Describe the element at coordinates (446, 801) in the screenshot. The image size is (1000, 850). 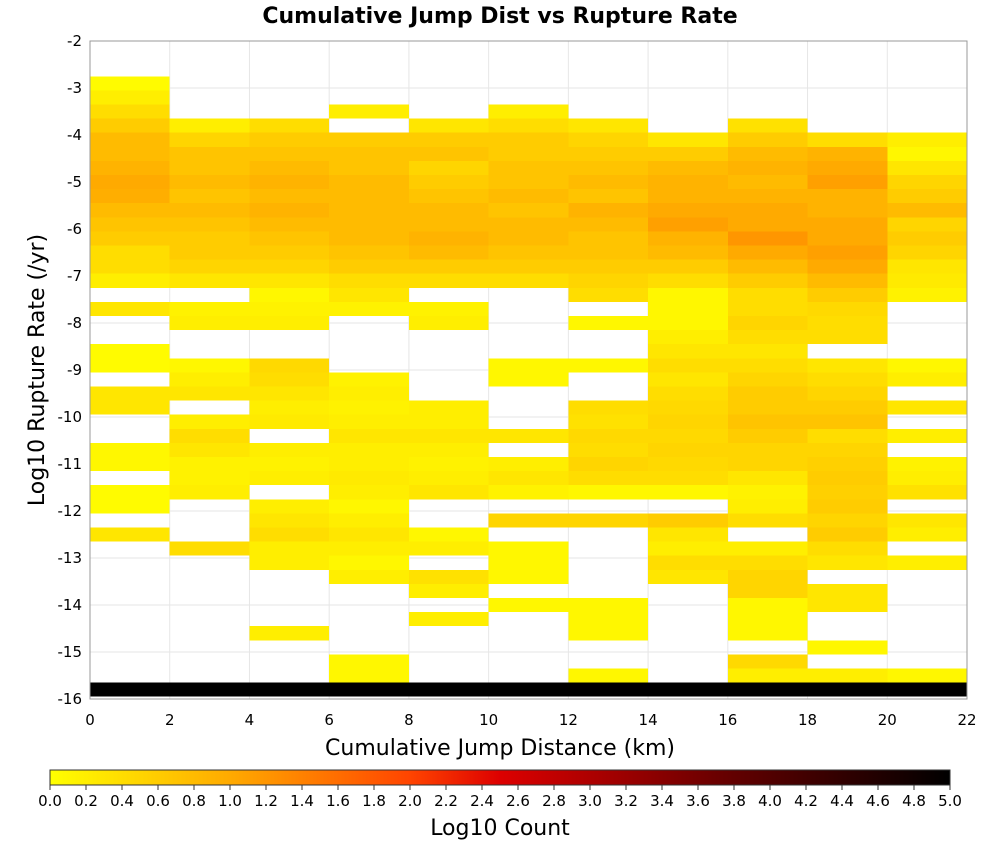
I see `colorbar-tick-label: 2.2` at that location.